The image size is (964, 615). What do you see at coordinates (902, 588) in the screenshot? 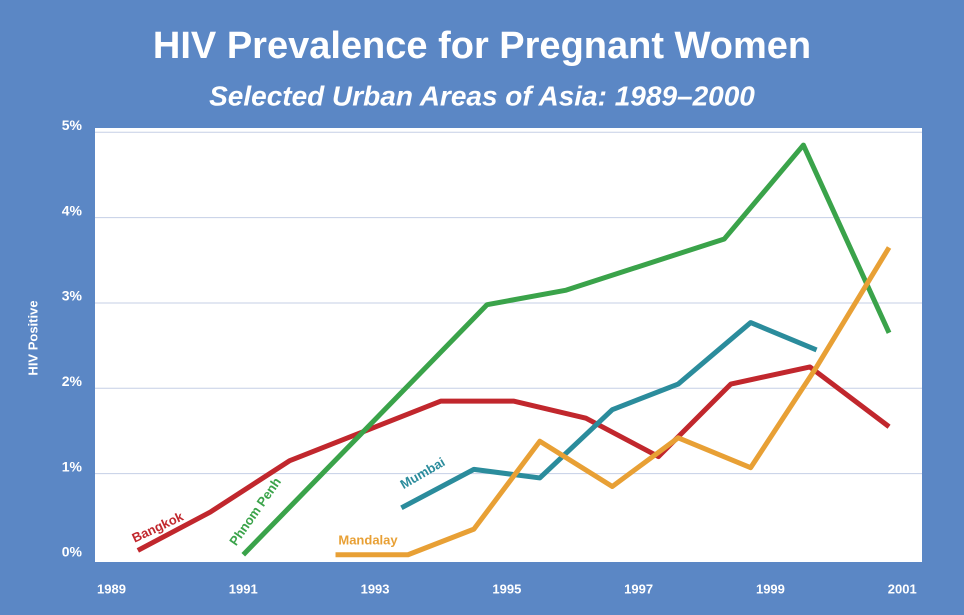
I see `x-tick-label: 2001` at bounding box center [902, 588].